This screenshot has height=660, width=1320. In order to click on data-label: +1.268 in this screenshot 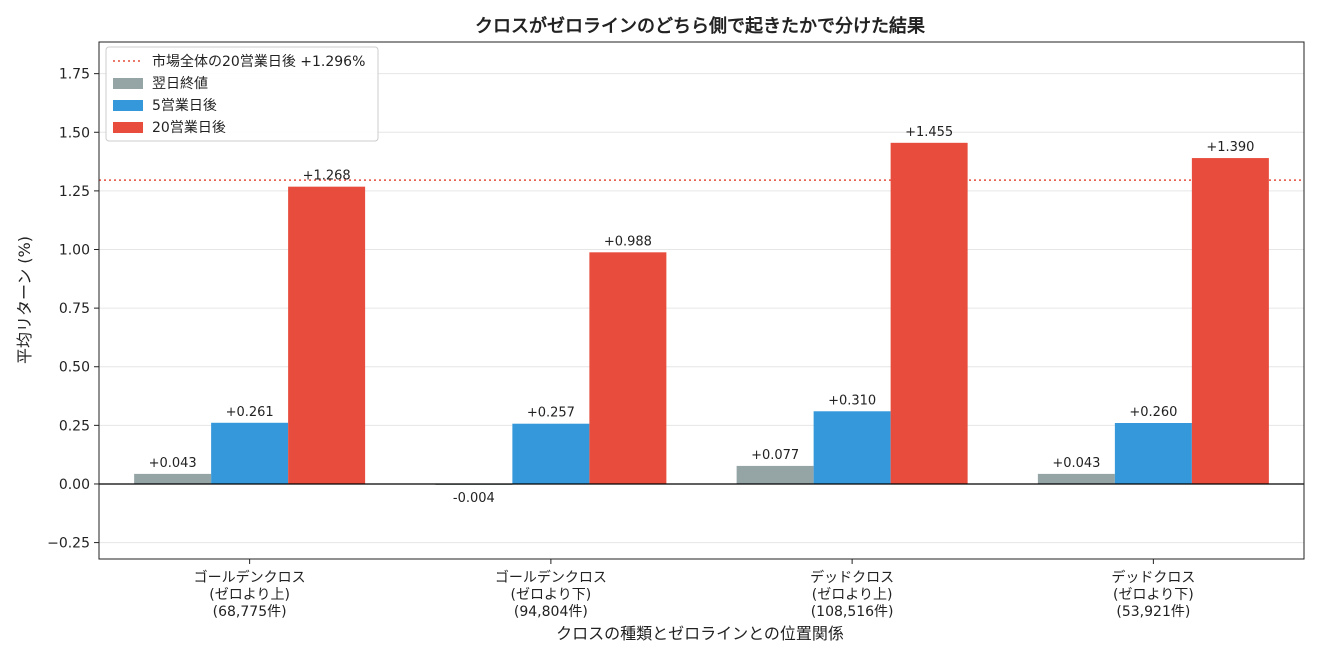, I will do `click(327, 176)`.